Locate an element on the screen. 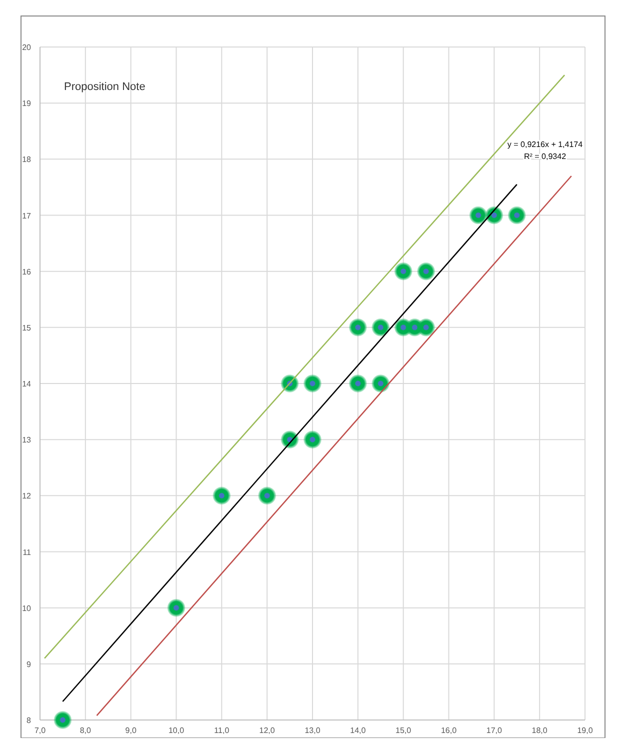 The width and height of the screenshot is (622, 746). x-tick-label: 9,0 is located at coordinates (131, 730).